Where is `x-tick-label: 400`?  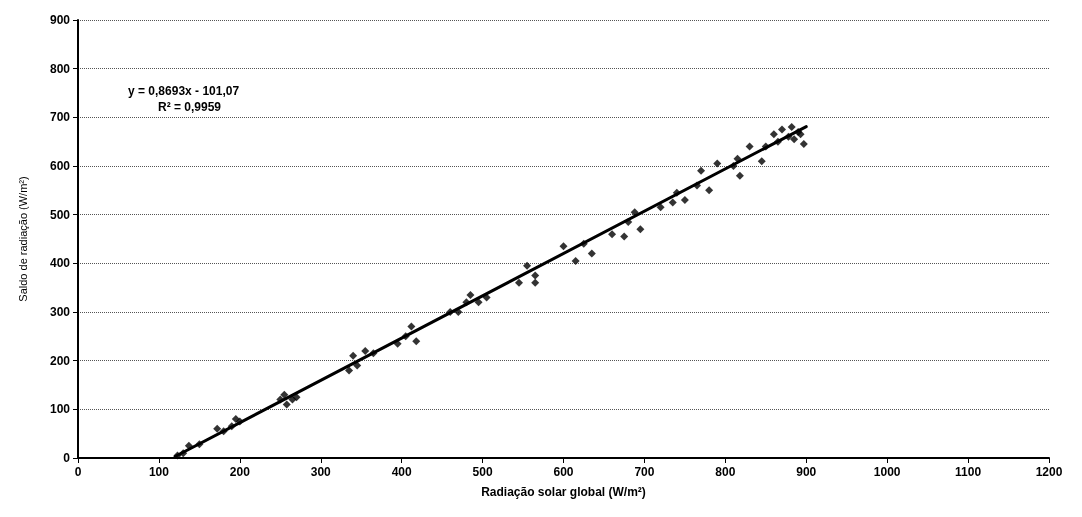
x-tick-label: 400 is located at coordinates (401, 472).